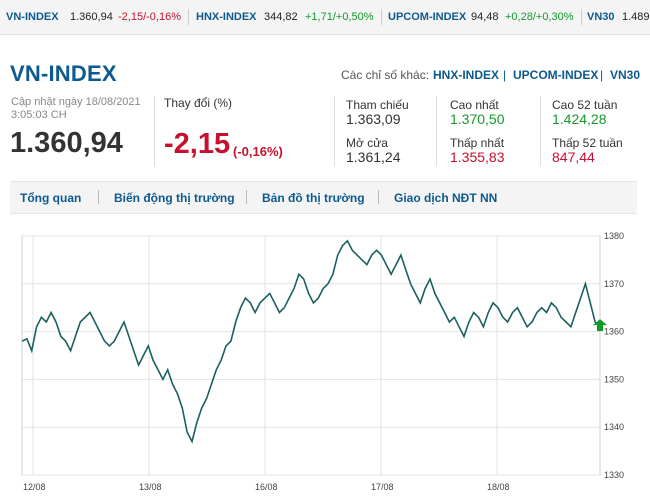  What do you see at coordinates (382, 487) in the screenshot?
I see `x-tick-label: 17/08` at bounding box center [382, 487].